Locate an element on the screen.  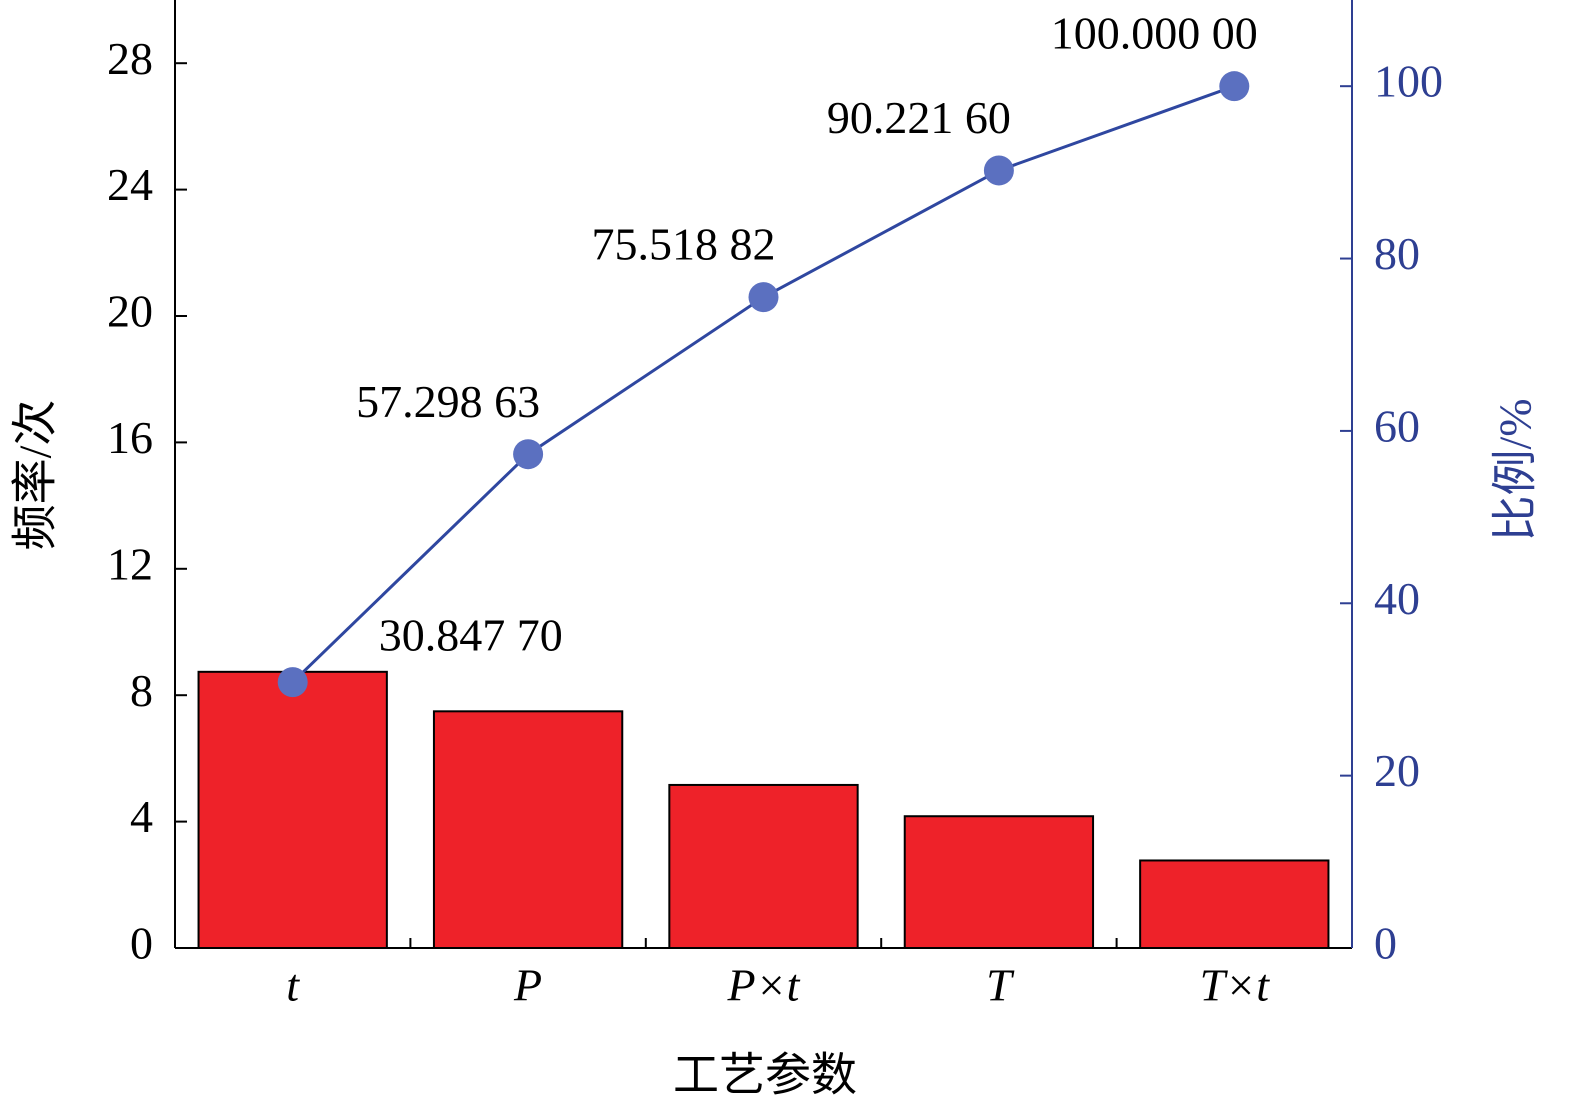
y2-tick-label: 60 is located at coordinates (1397, 425).